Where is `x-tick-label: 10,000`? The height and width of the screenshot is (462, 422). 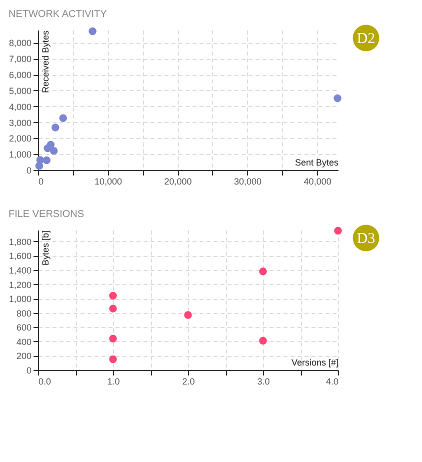 x-tick-label: 10,000 is located at coordinates (108, 181).